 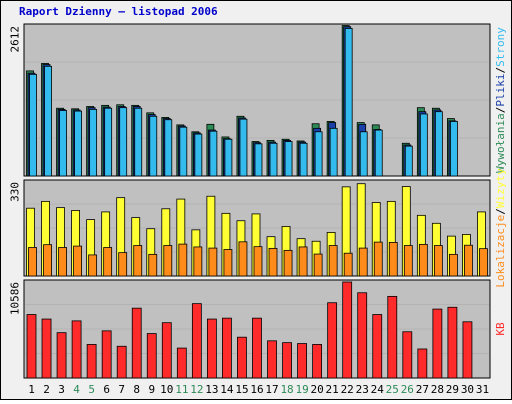 What do you see at coordinates (500, 90) in the screenshot?
I see `top-legend-item-2: Pliki` at bounding box center [500, 90].